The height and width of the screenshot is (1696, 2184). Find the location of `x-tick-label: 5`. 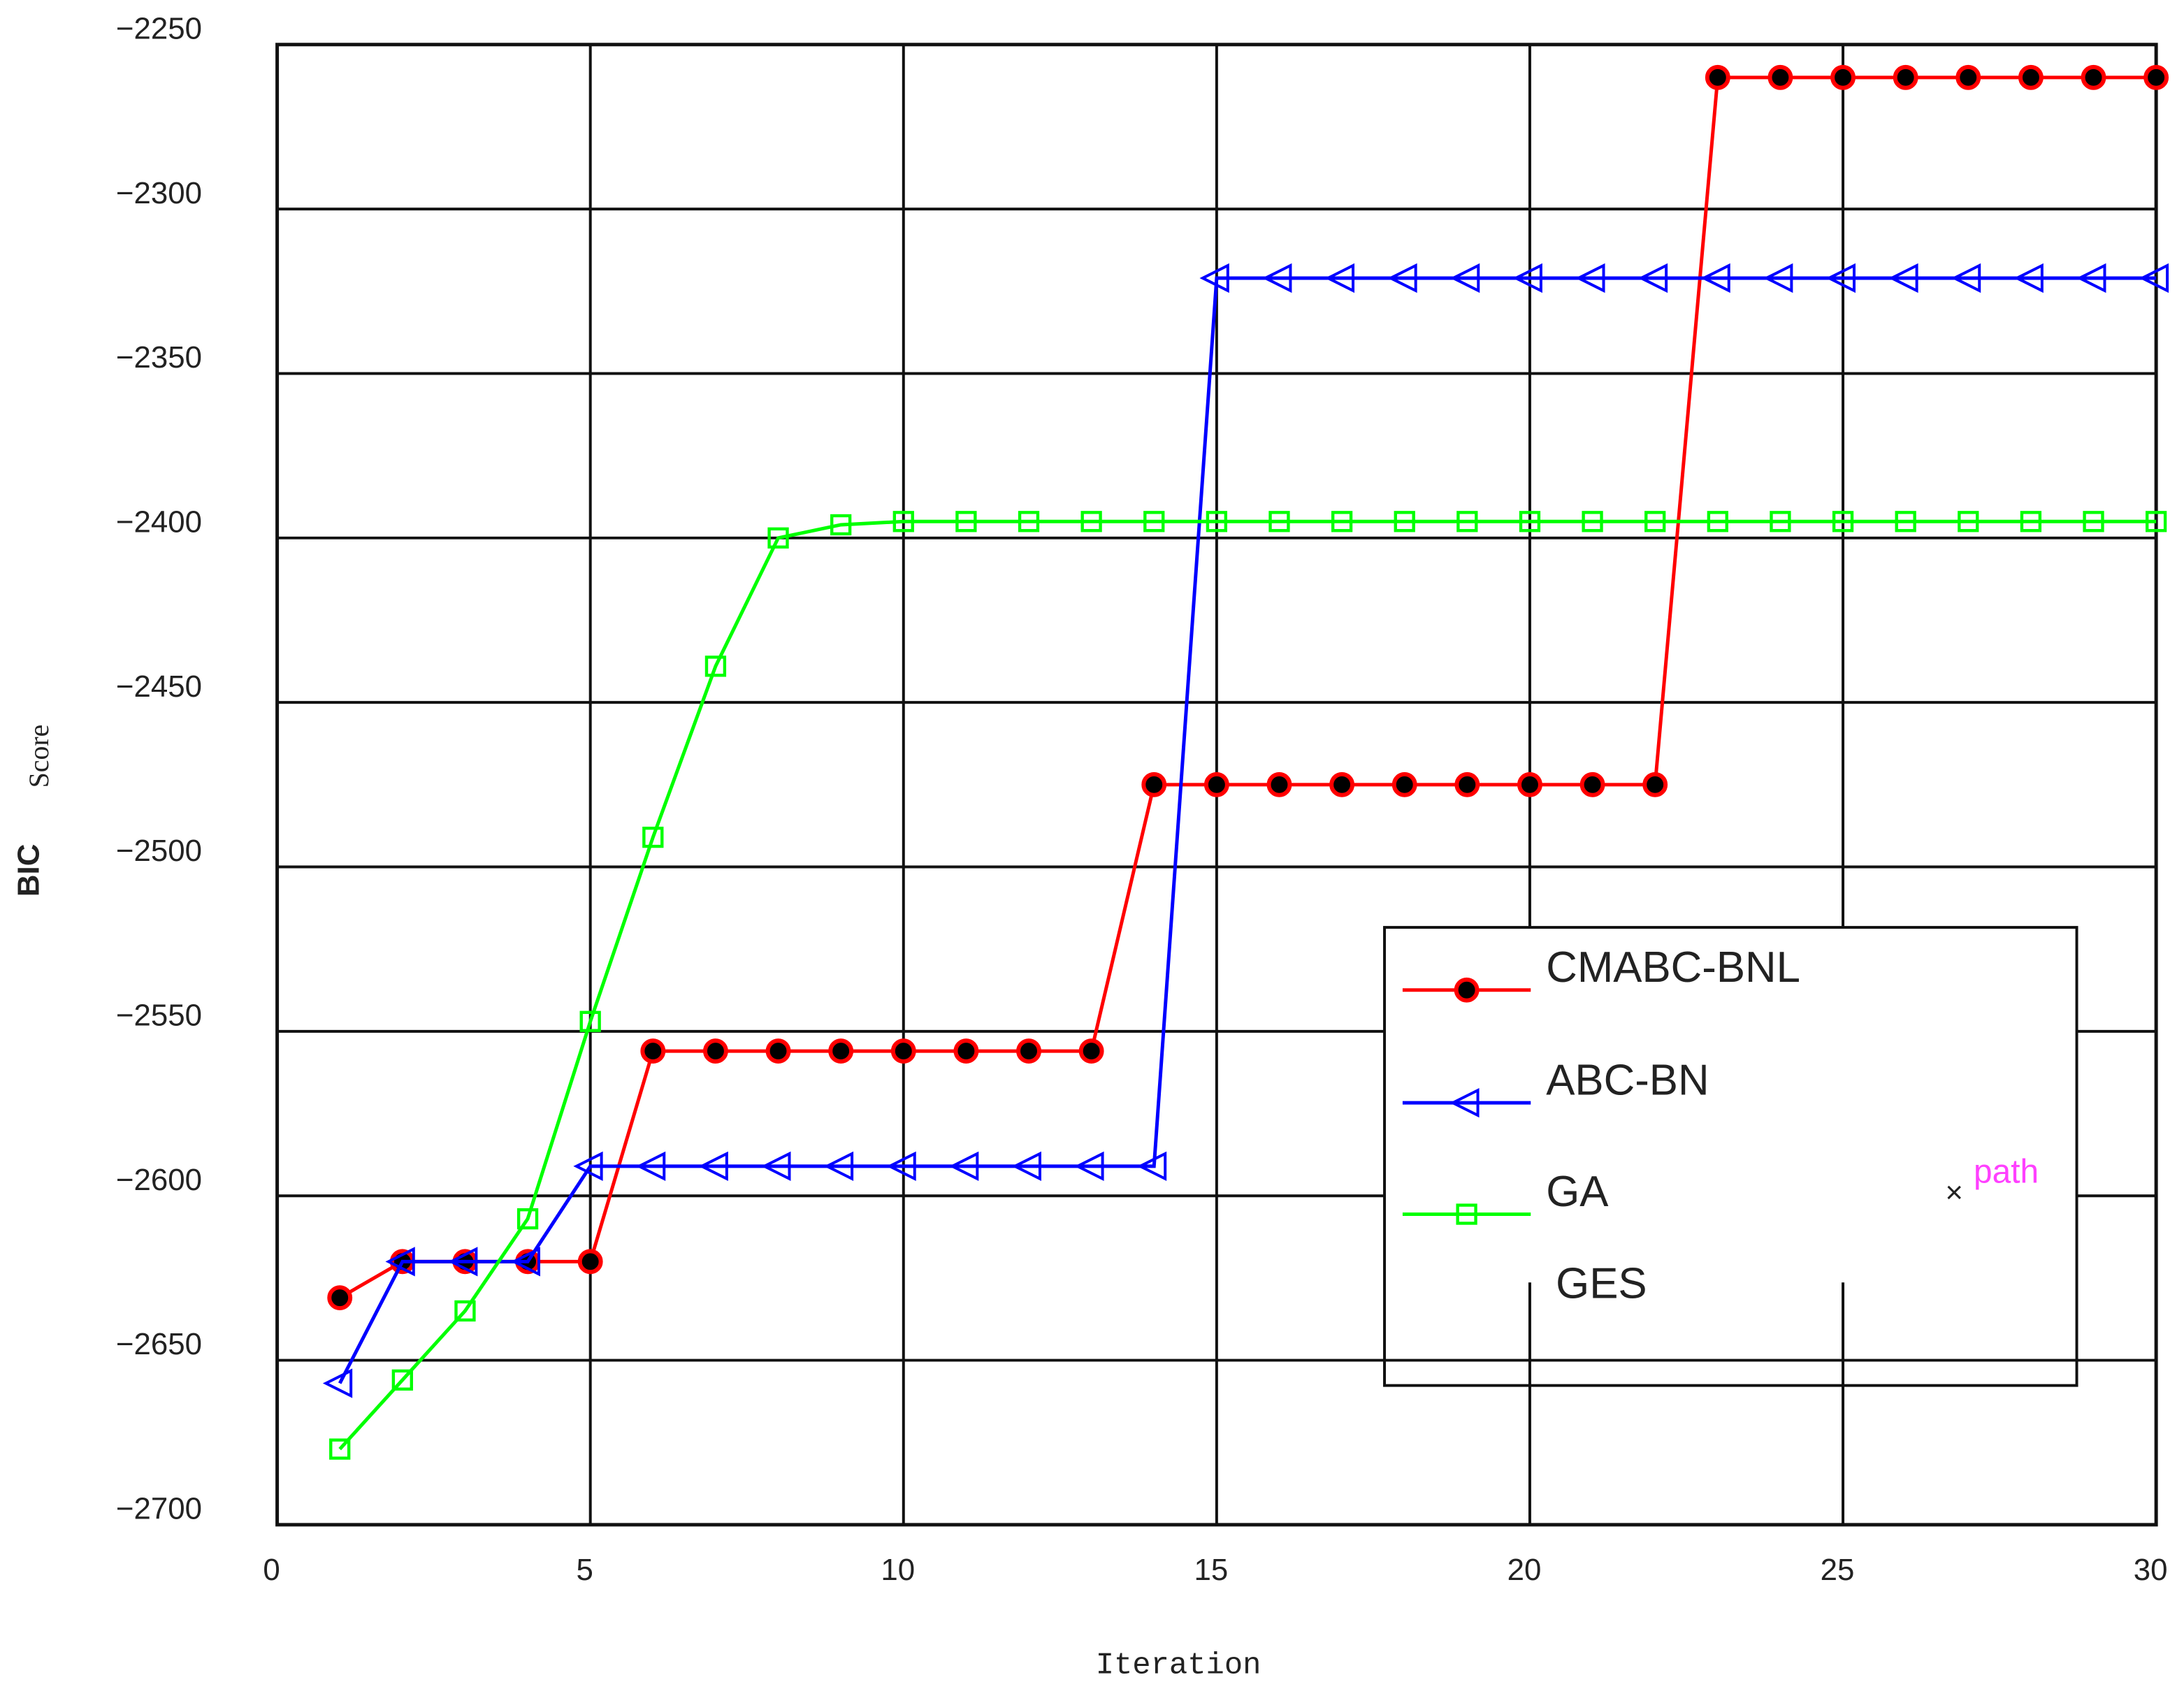

x-tick-label: 5 is located at coordinates (585, 1570).